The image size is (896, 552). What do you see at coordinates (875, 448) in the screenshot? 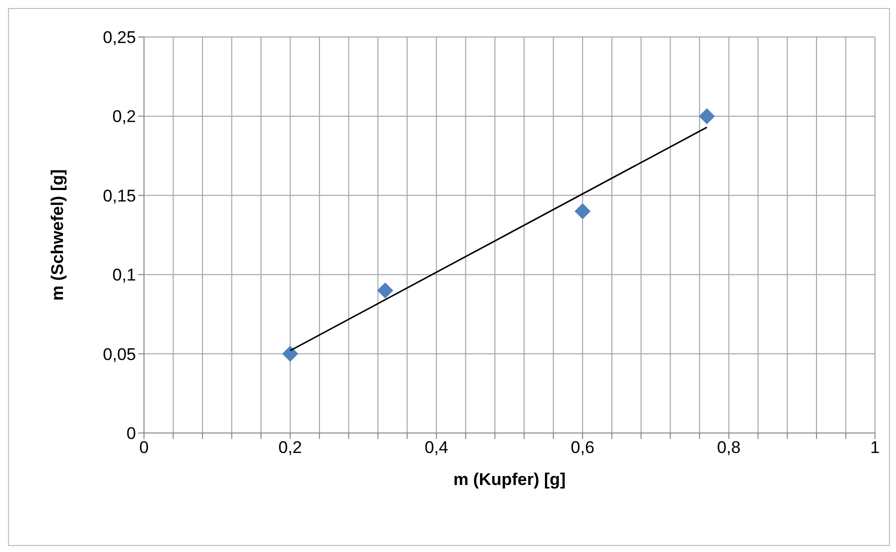
I see `x-tick-label: 1` at bounding box center [875, 448].